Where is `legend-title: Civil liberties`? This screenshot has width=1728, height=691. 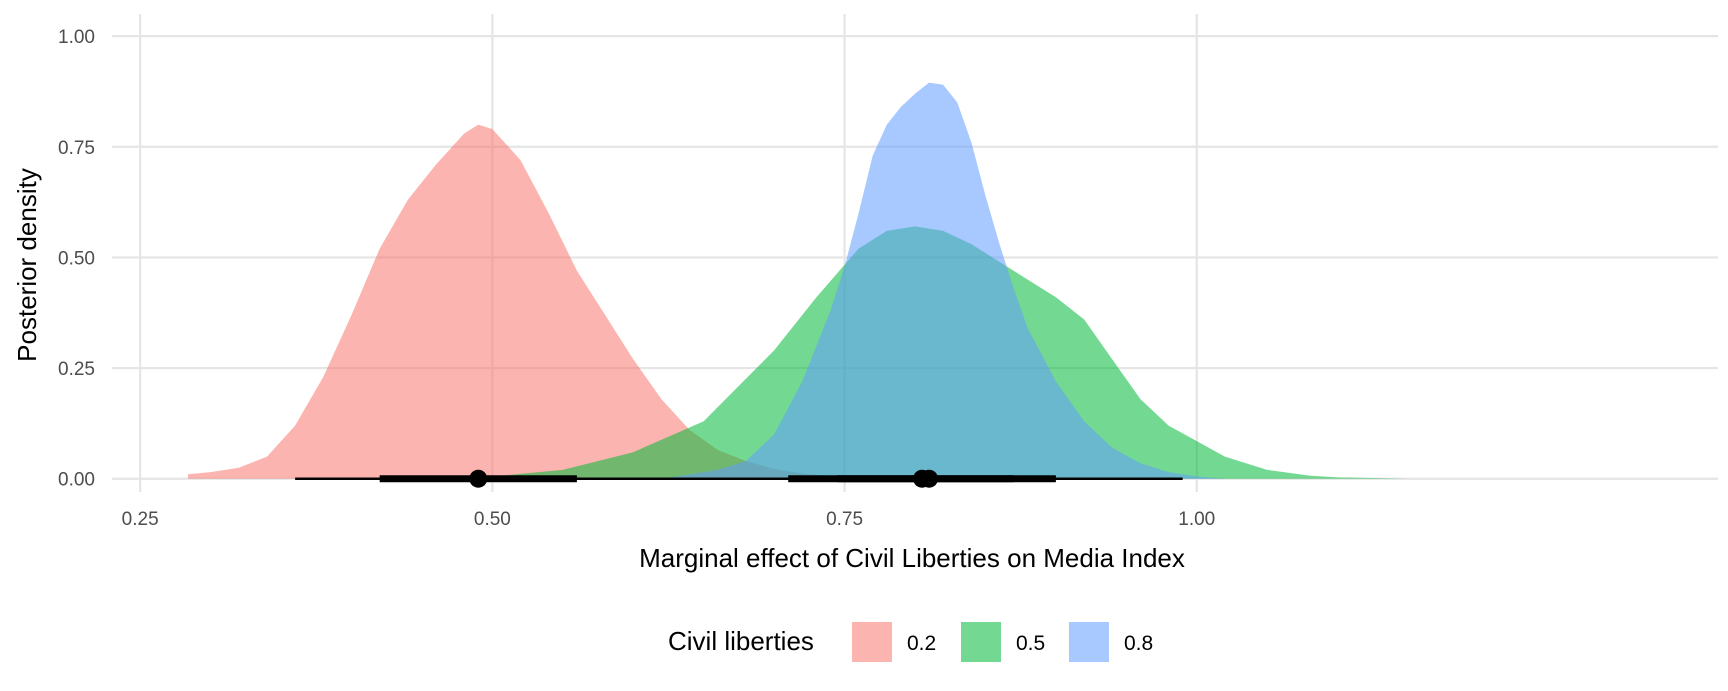 legend-title: Civil liberties is located at coordinates (741, 641).